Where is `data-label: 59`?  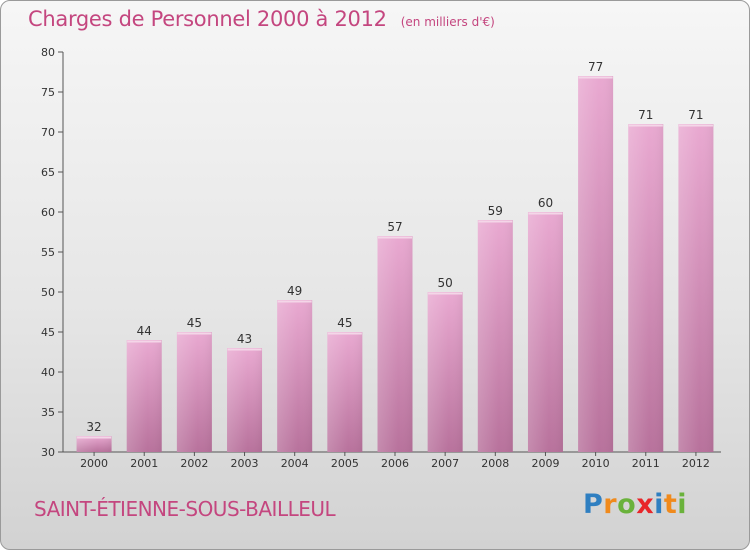
data-label: 59 is located at coordinates (495, 211).